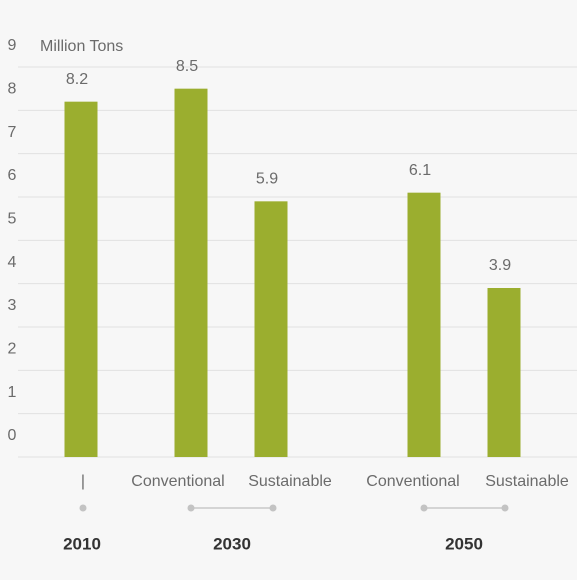 Image resolution: width=577 pixels, height=580 pixels. I want to click on group-label: 2050, so click(464, 543).